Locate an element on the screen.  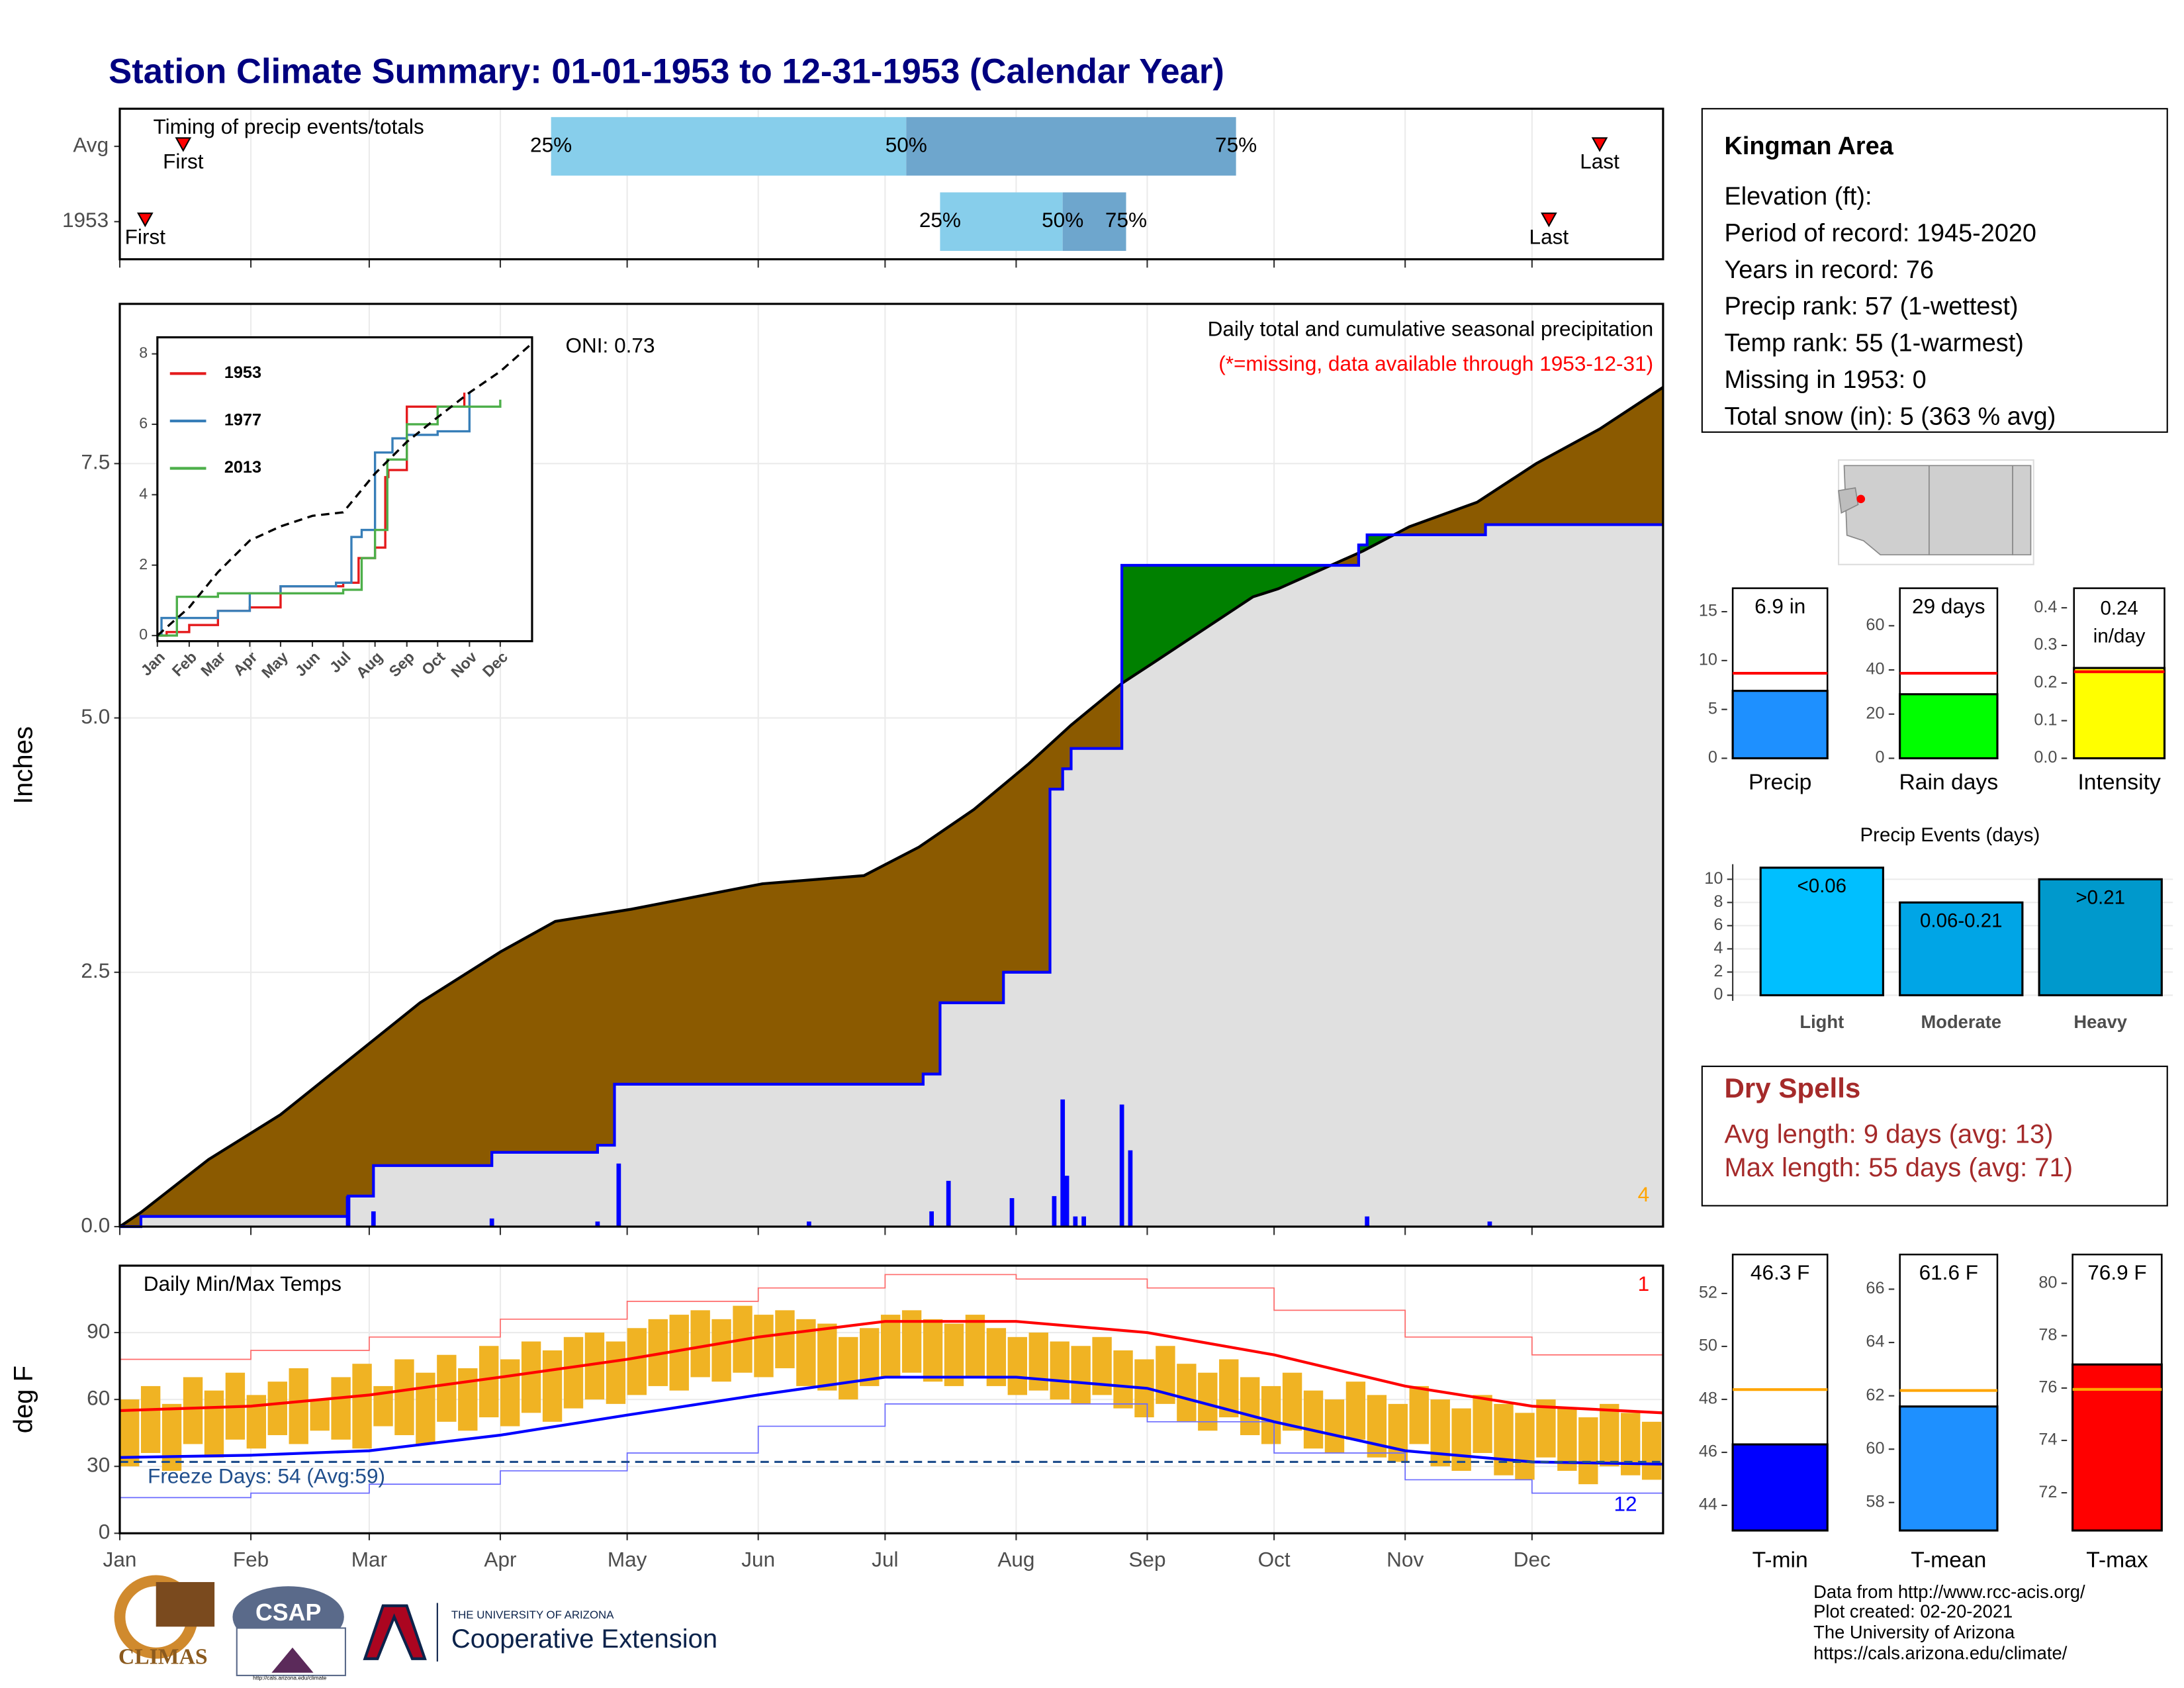
record-low-count: 12 is located at coordinates (1625, 1503).